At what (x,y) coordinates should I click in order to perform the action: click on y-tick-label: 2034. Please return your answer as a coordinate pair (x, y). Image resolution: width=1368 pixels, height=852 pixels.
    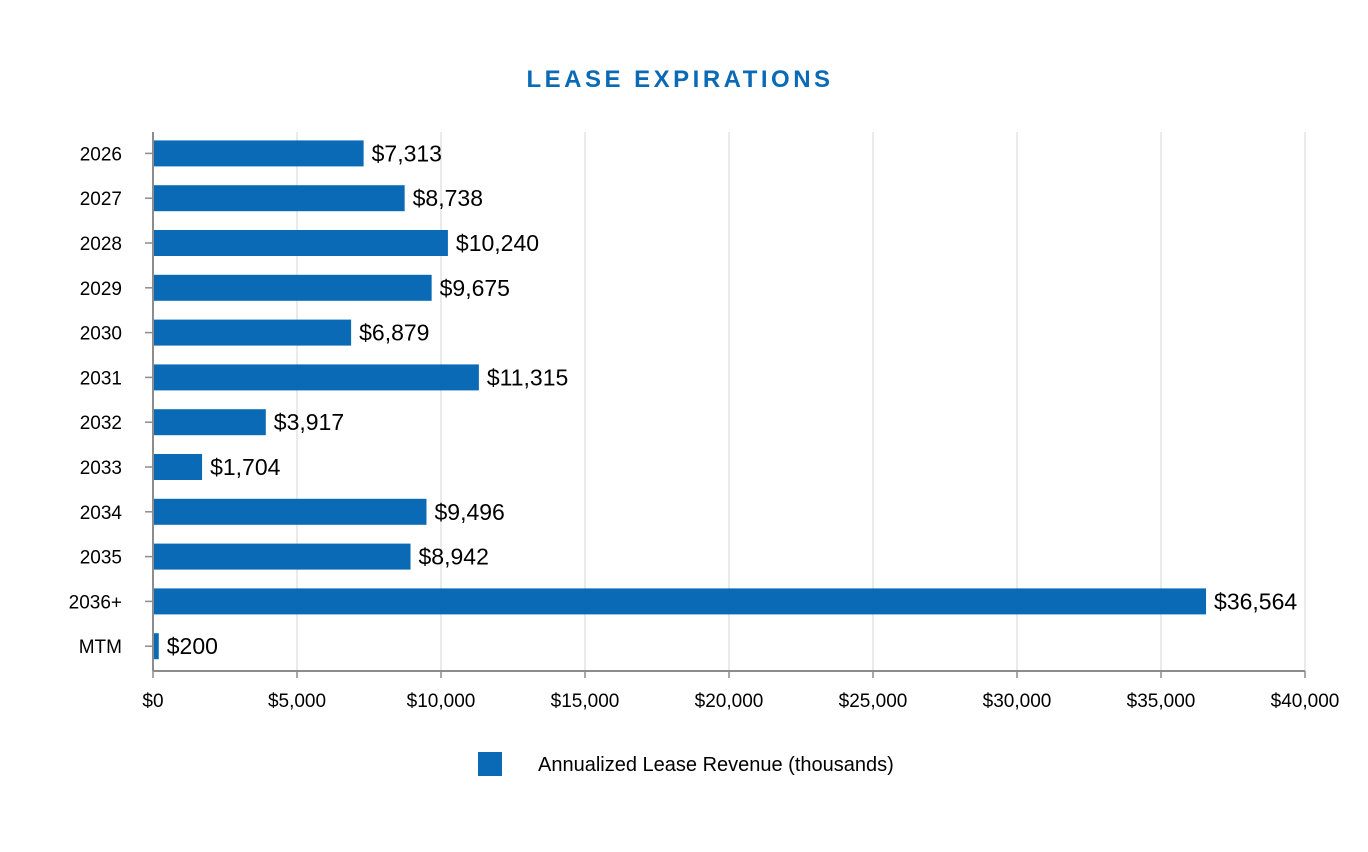
    Looking at the image, I should click on (101, 513).